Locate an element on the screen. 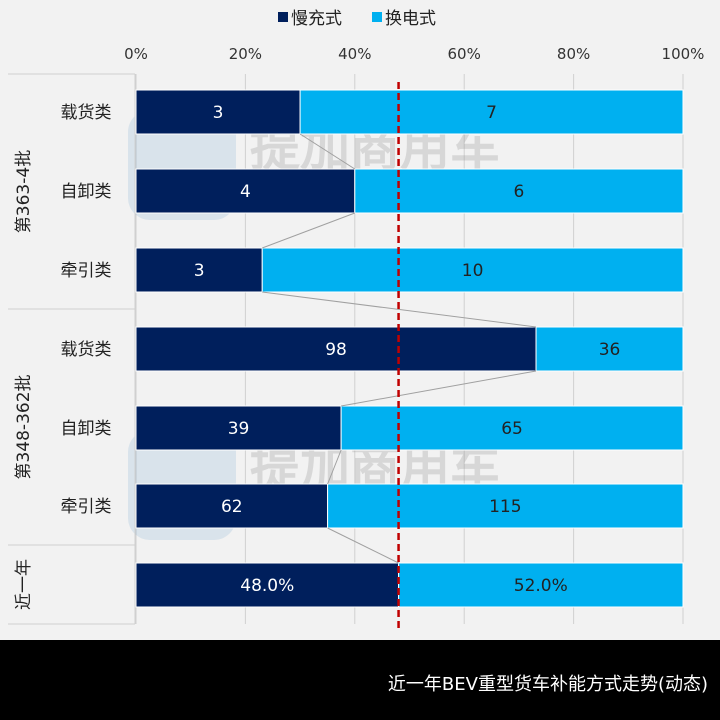  legend-swatch-slow is located at coordinates (283, 17).